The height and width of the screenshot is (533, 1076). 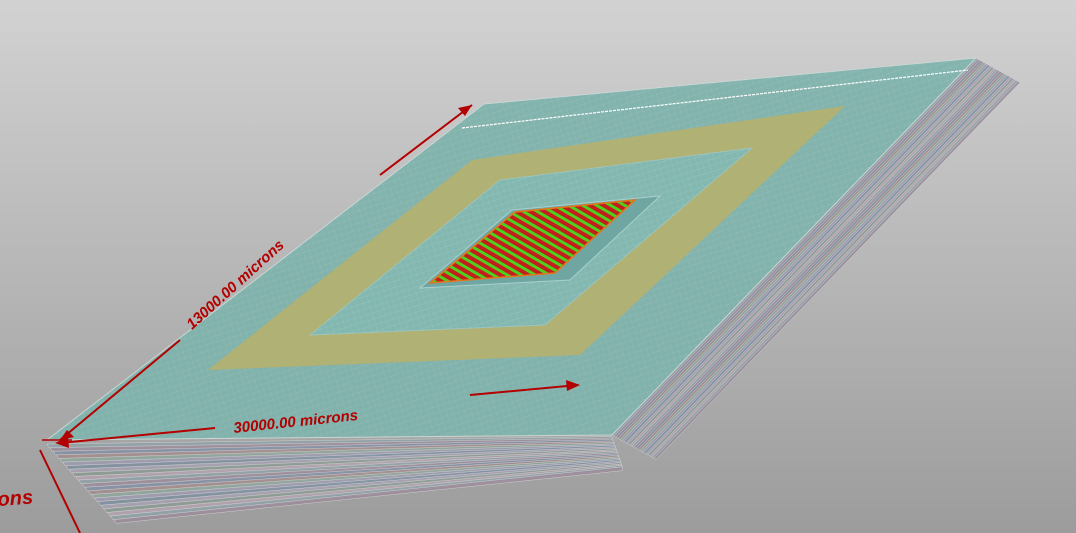 I want to click on layer-stack-front-face, so click(x=334, y=480).